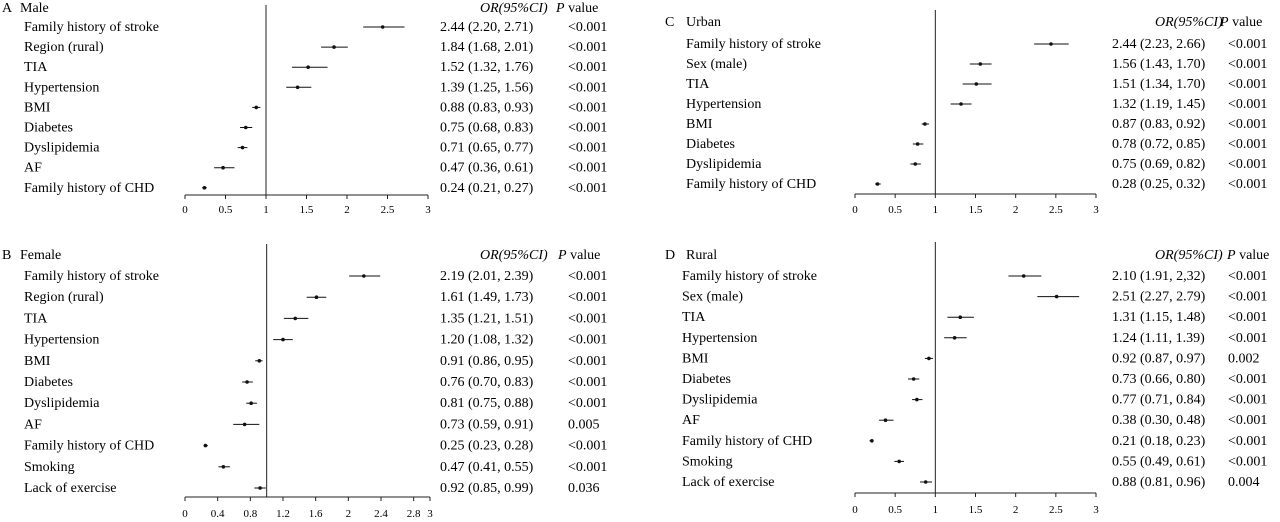  Describe the element at coordinates (669, 22) in the screenshot. I see `panel-c-letter: C` at that location.